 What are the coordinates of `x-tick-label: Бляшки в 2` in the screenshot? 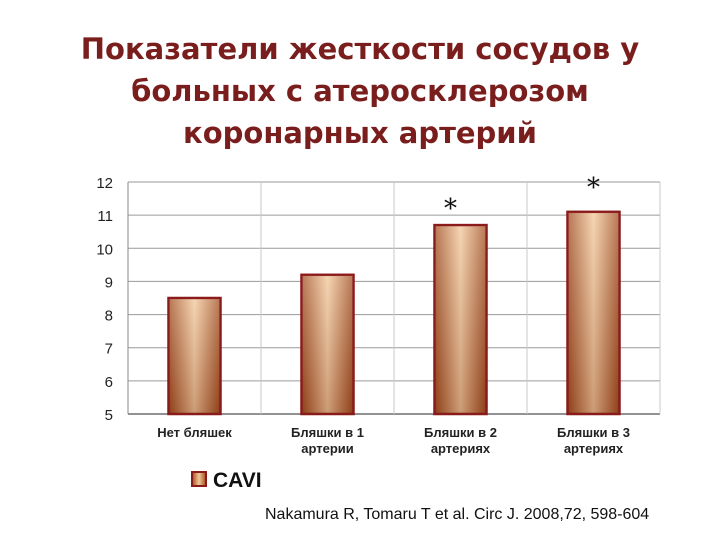 It's located at (460, 432).